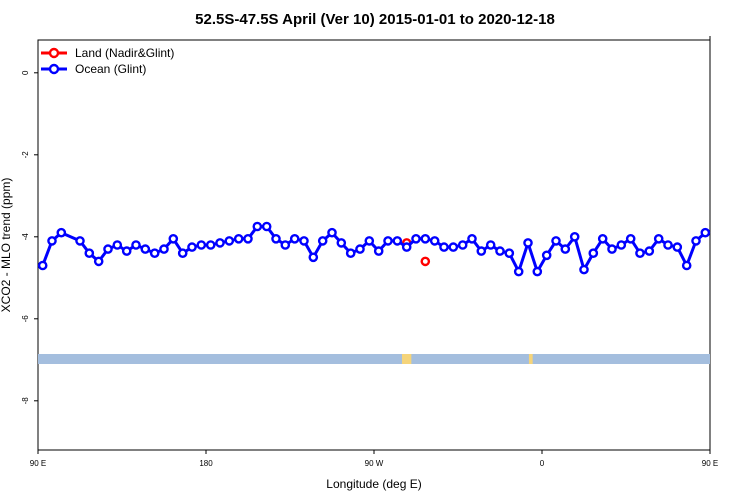 The image size is (750, 500). I want to click on y-axis-label: XCO2 - MLO trend (ppm), so click(6, 245).